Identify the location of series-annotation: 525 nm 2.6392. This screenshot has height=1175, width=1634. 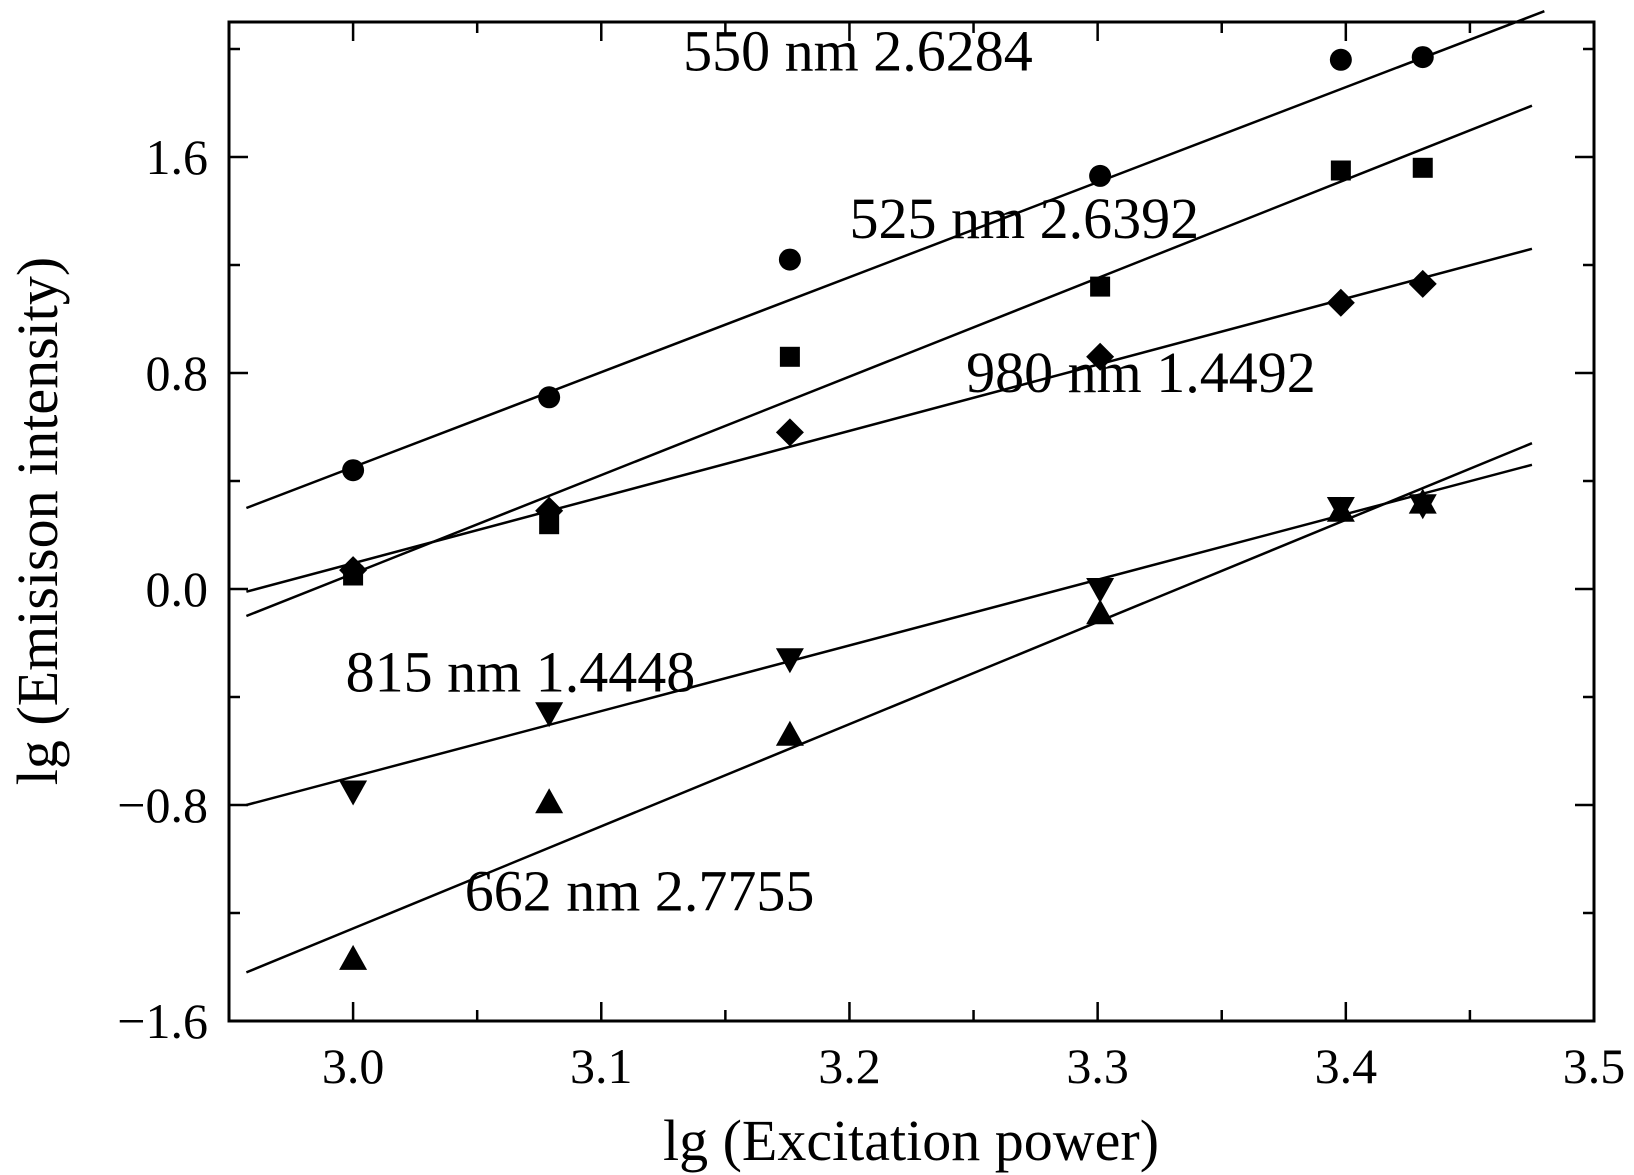
(1024, 218).